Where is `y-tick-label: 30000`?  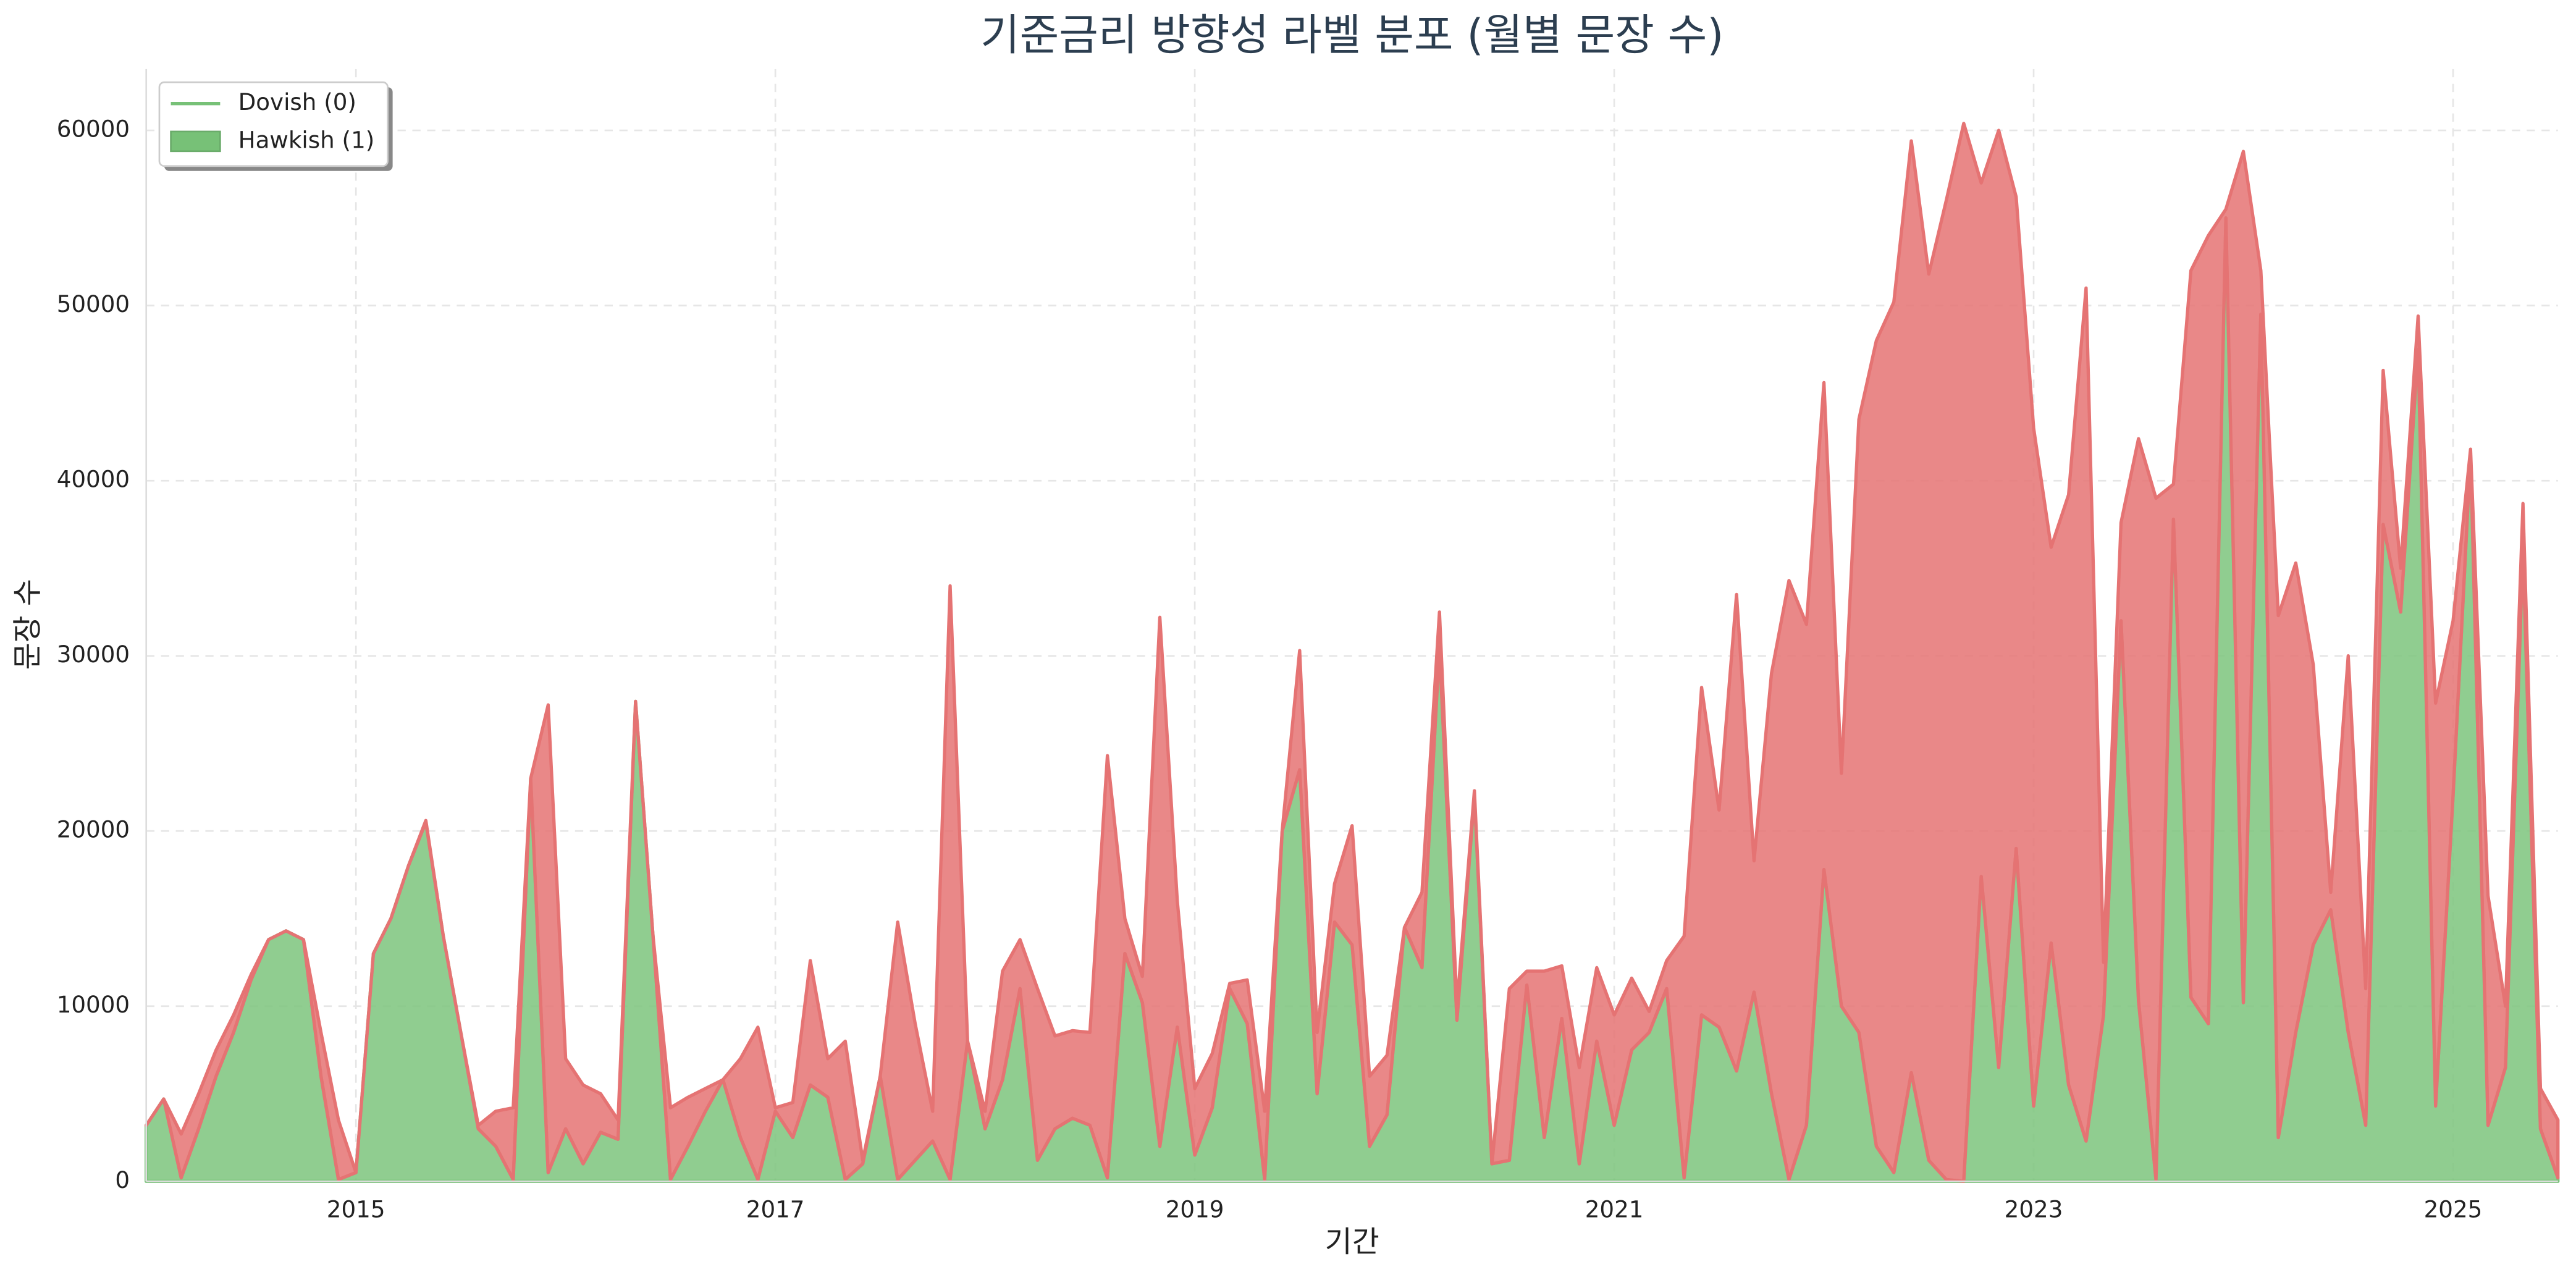
y-tick-label: 30000 is located at coordinates (93, 654).